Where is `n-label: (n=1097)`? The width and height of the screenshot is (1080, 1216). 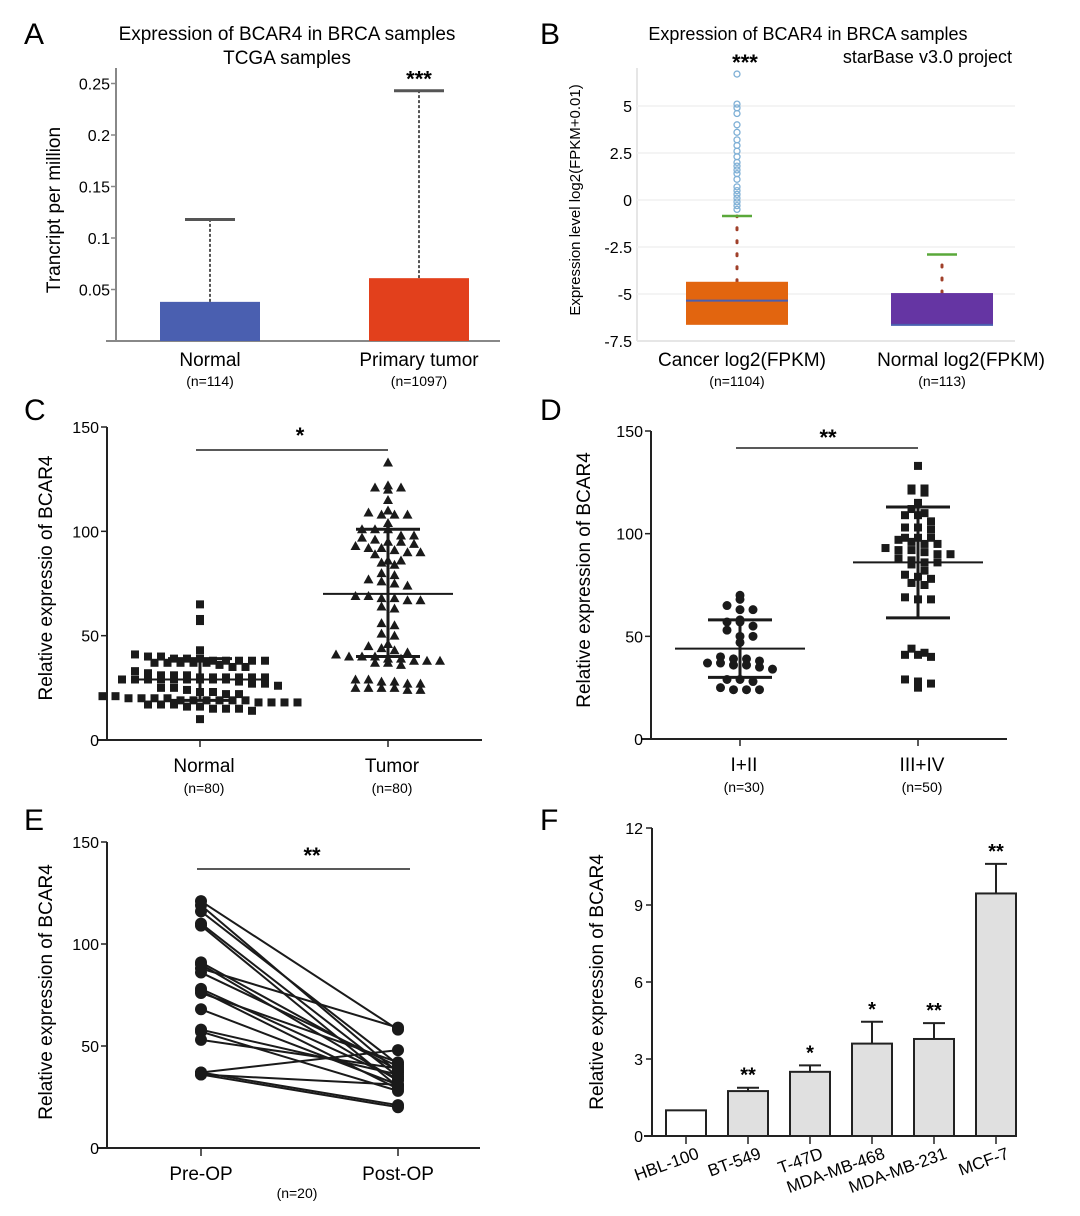 n-label: (n=1097) is located at coordinates (419, 381).